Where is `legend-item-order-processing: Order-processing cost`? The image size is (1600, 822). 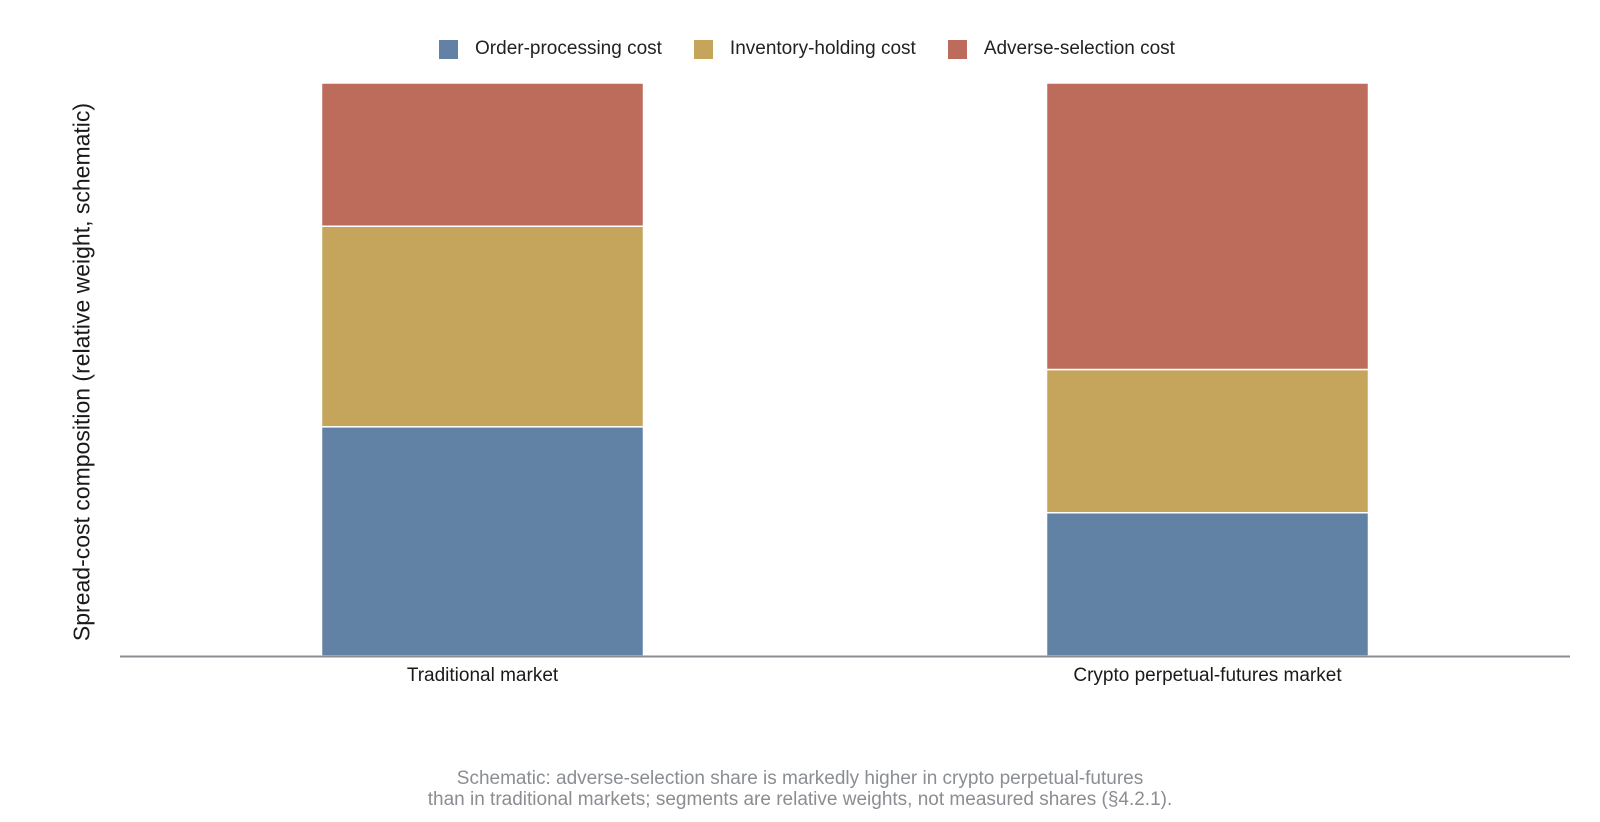
legend-item-order-processing: Order-processing cost is located at coordinates (550, 49).